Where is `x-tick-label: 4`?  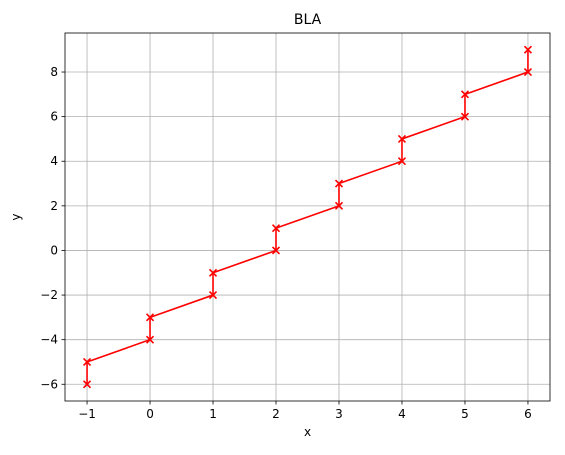 x-tick-label: 4 is located at coordinates (402, 414).